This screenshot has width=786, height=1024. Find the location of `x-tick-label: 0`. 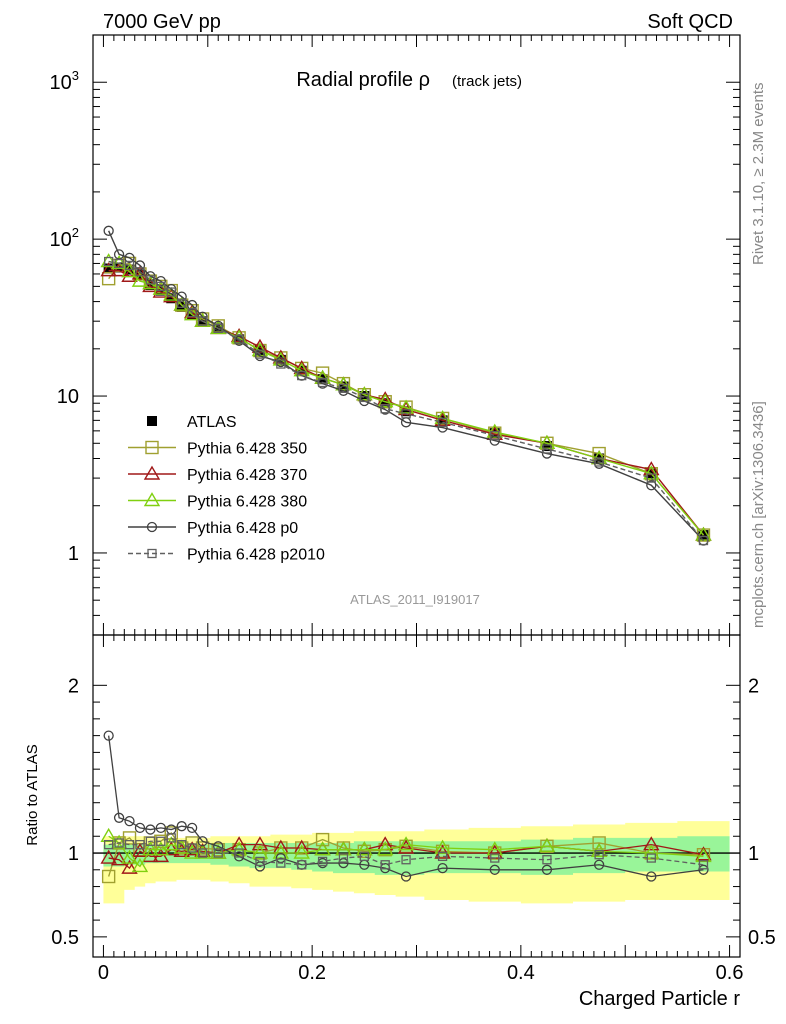

x-tick-label: 0 is located at coordinates (103, 973).